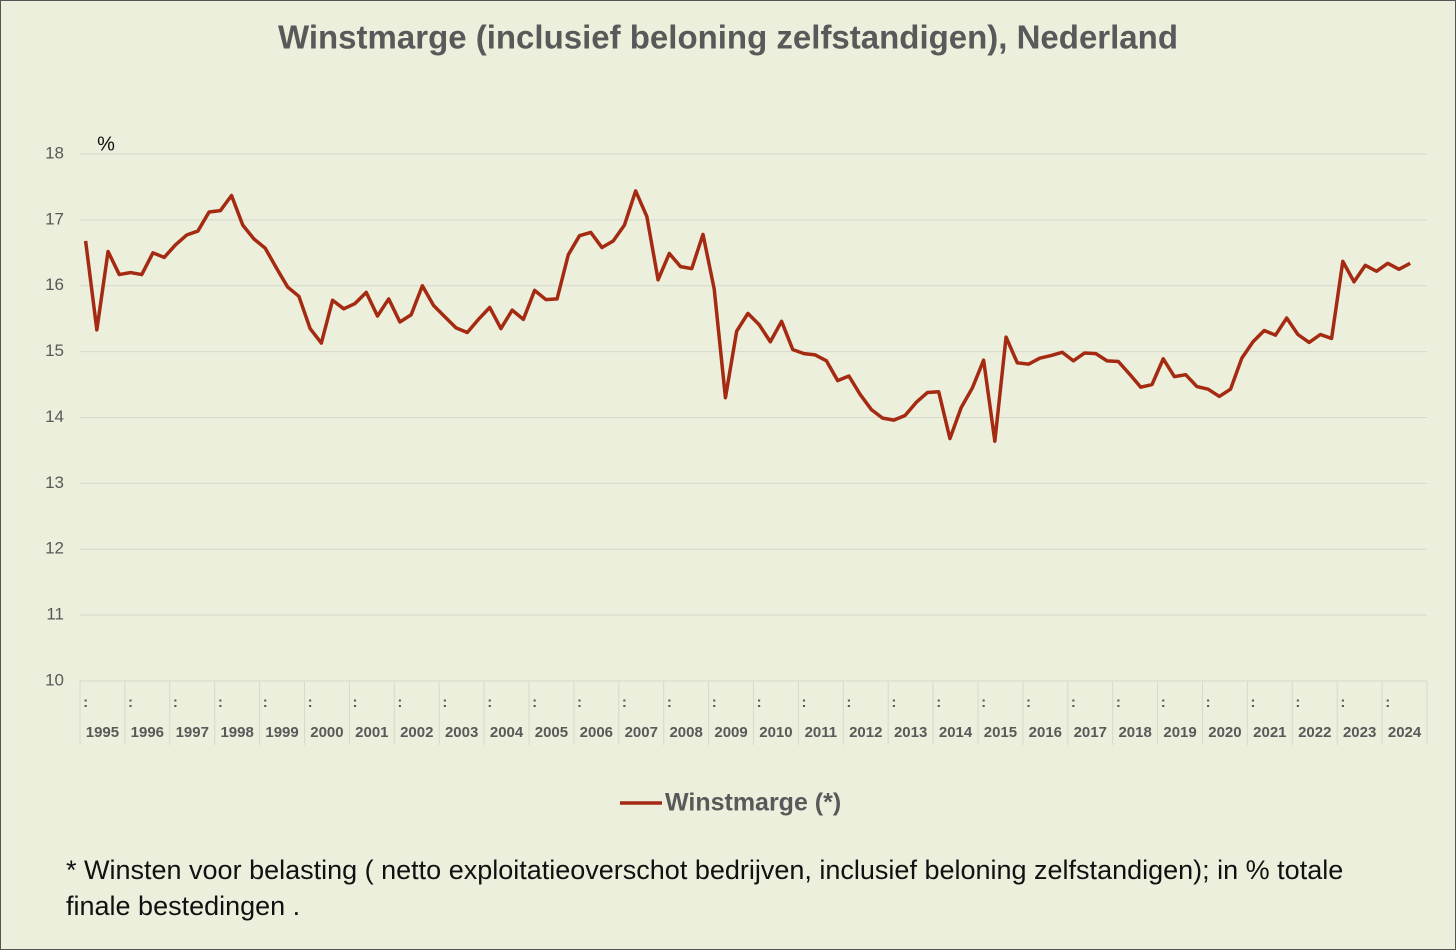 Image resolution: width=1456 pixels, height=950 pixels. What do you see at coordinates (54, 679) in the screenshot?
I see `y-tick-label: 10` at bounding box center [54, 679].